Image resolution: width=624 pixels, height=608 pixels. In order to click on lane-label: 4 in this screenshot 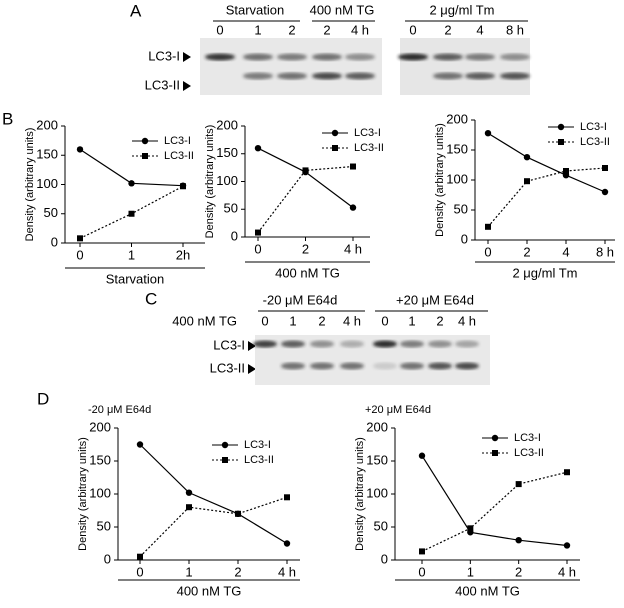, I will do `click(479, 29)`.